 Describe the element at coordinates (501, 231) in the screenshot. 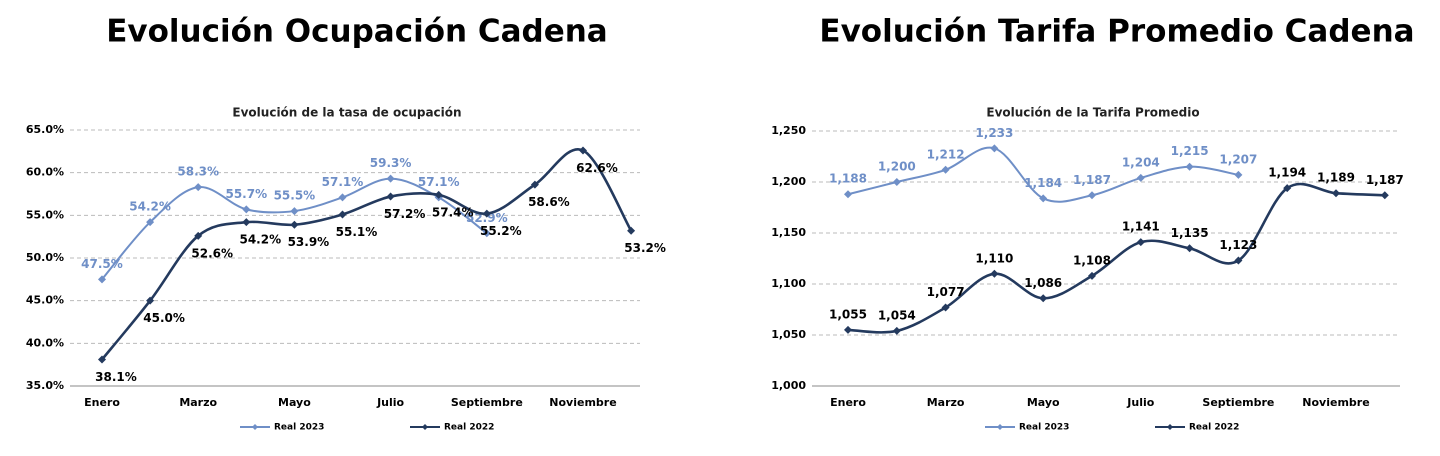

I see `data-label: 55.2%` at that location.